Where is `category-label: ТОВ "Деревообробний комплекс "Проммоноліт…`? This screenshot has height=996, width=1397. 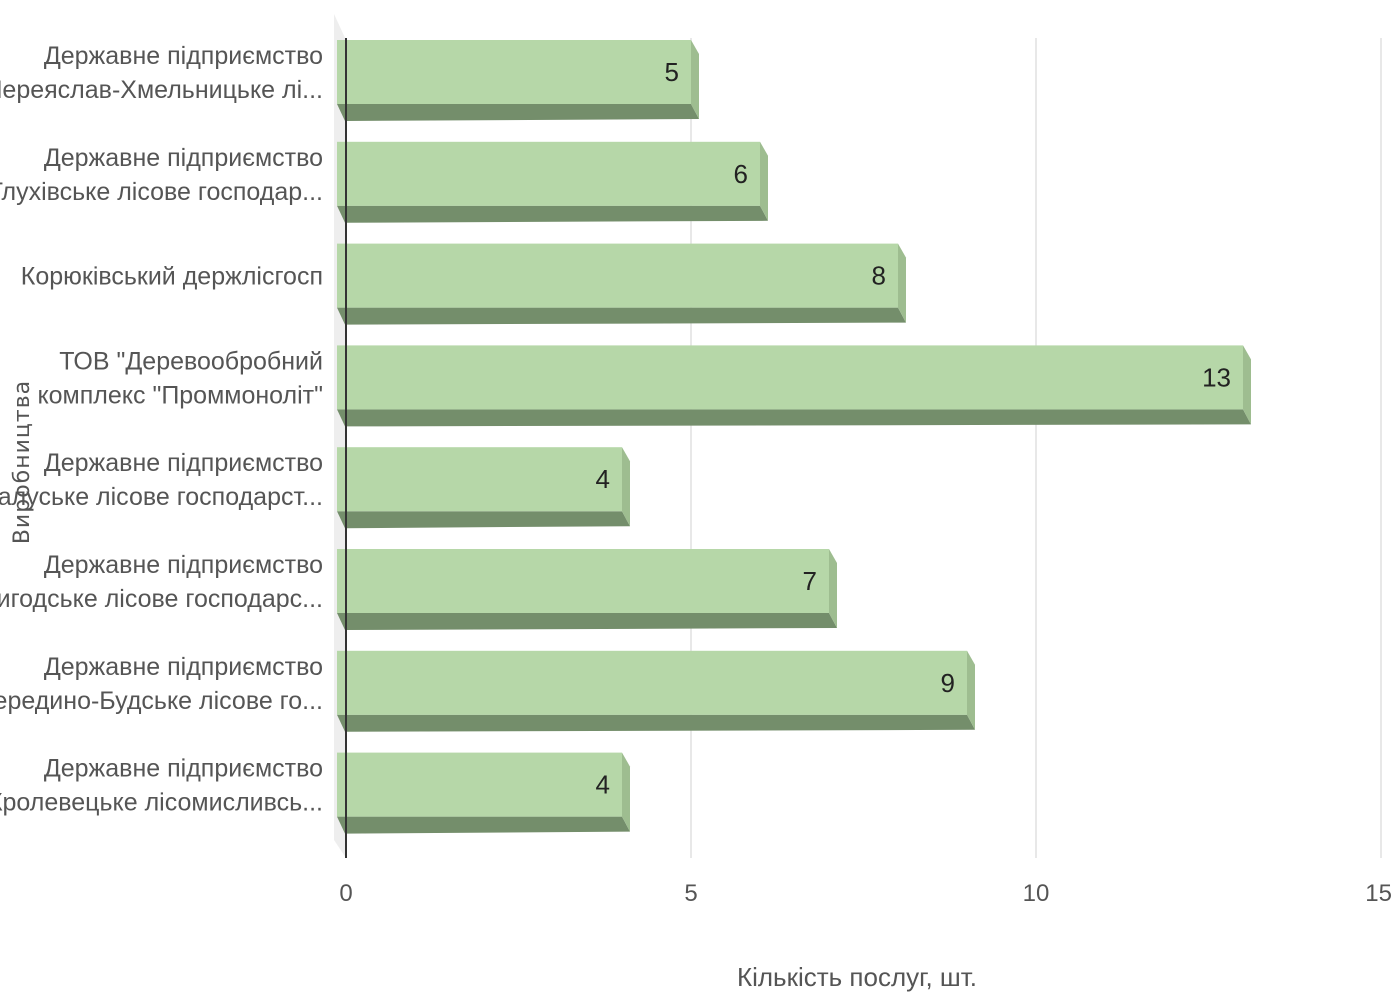
category-label: ТОВ "Деревообробний комплекс "Проммоноліт… is located at coordinates (180, 378).